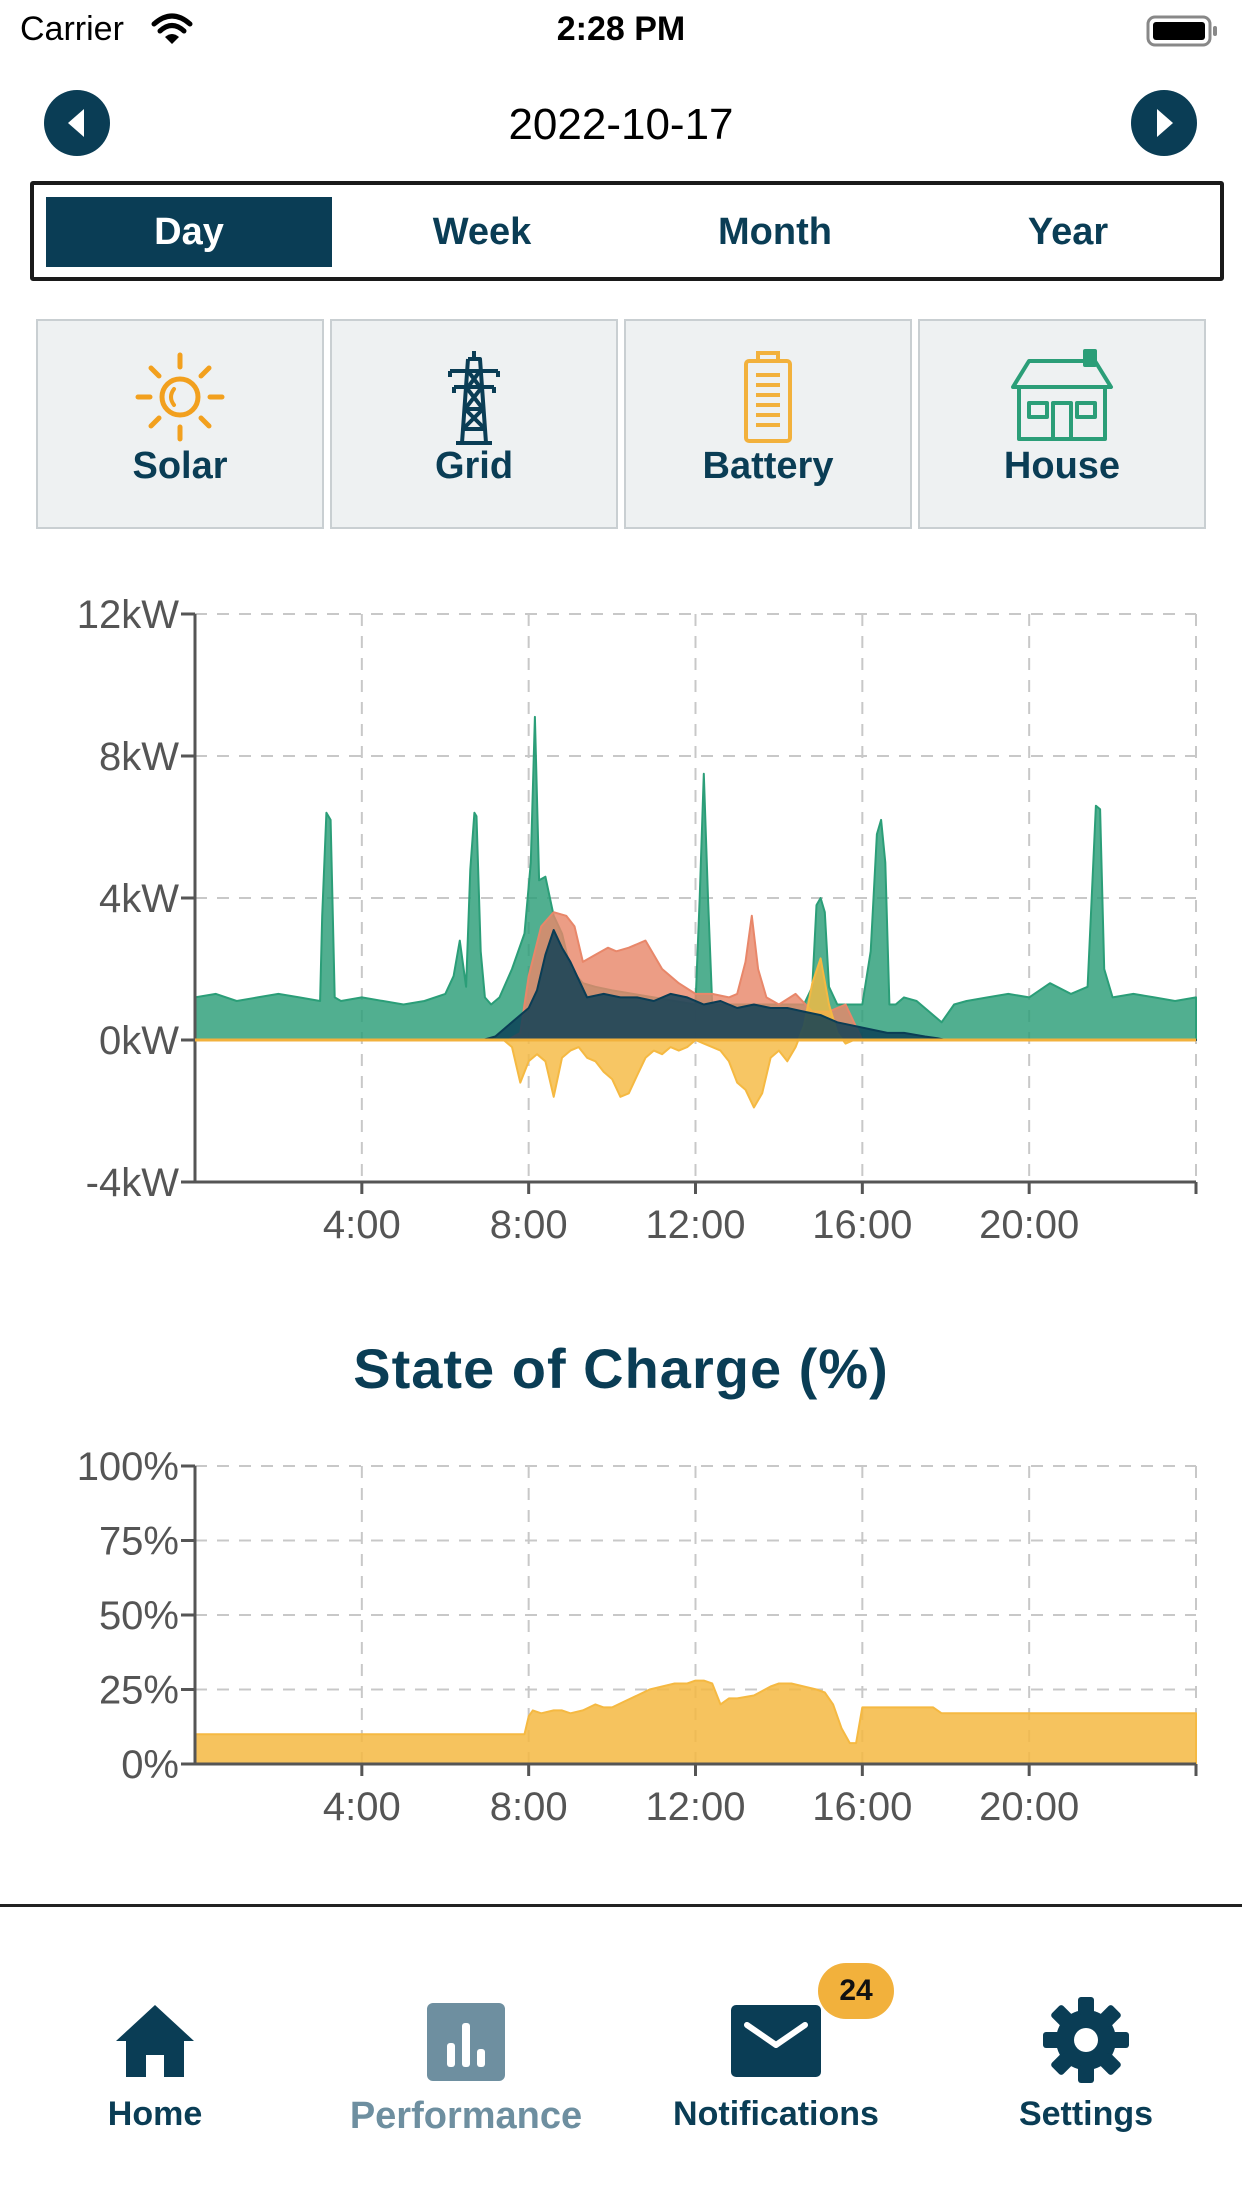 This screenshot has width=1242, height=2208. What do you see at coordinates (189, 232) in the screenshot?
I see `tab-day: Day` at bounding box center [189, 232].